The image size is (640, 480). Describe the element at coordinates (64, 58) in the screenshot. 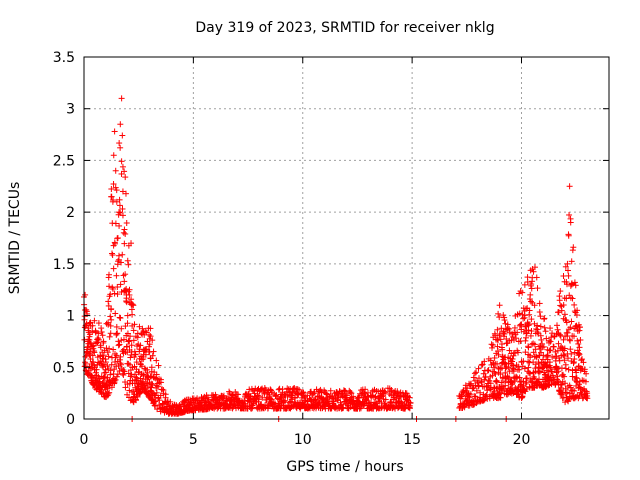

I see `y-tick-label: 3.5` at that location.